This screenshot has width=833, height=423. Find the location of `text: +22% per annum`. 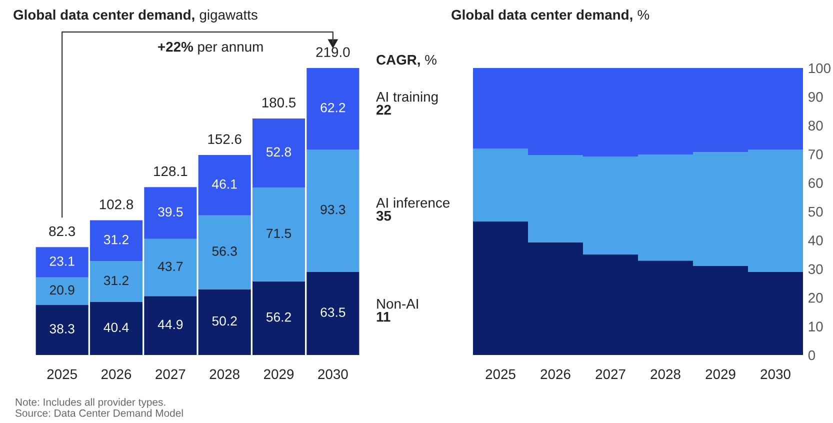

text: +22% per annum is located at coordinates (210, 48).